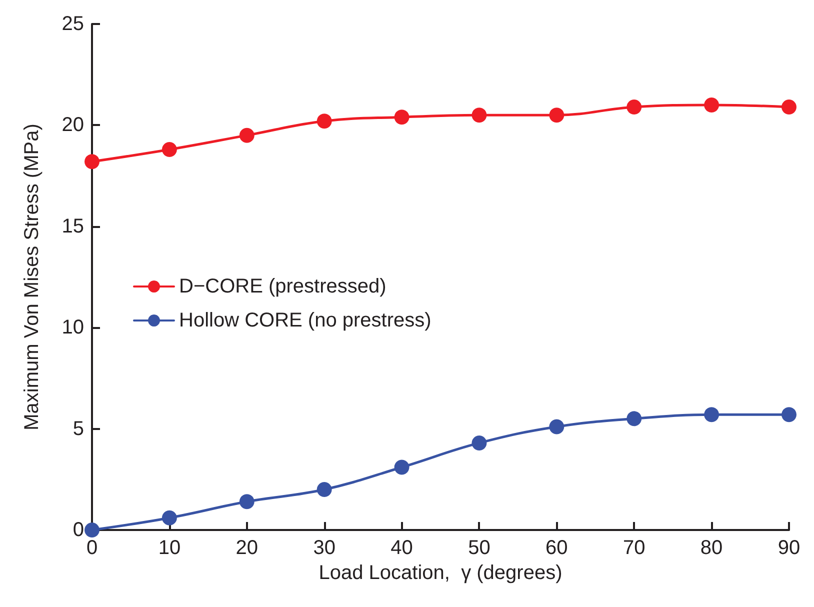  Describe the element at coordinates (169, 548) in the screenshot. I see `x-tick-label: 10` at that location.